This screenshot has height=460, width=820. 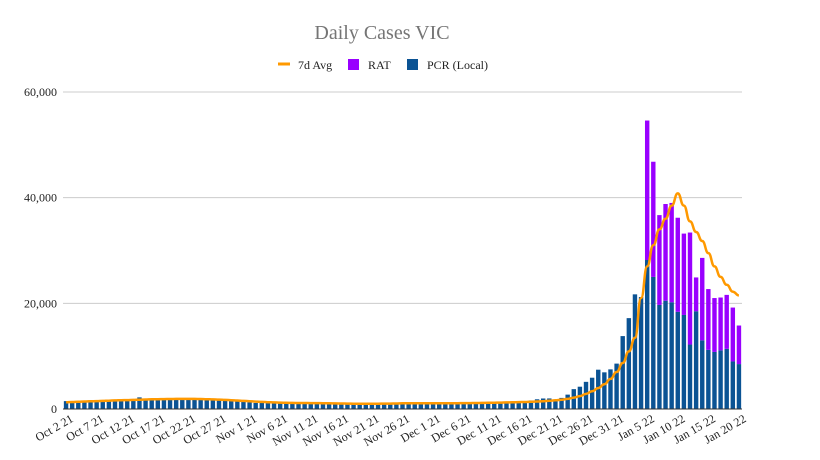 What do you see at coordinates (54, 409) in the screenshot?
I see `y-tick-label: 0` at bounding box center [54, 409].